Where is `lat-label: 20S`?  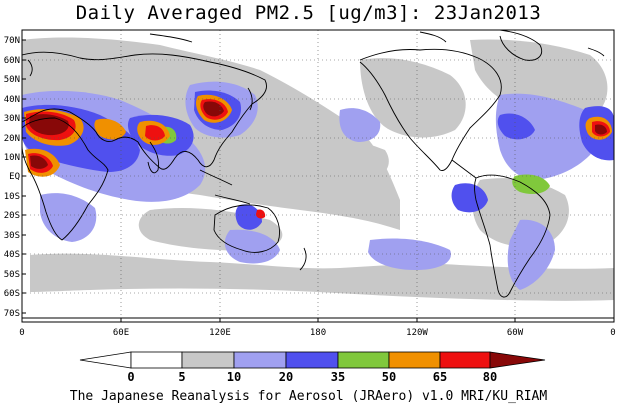 lat-label: 20S is located at coordinates (12, 216).